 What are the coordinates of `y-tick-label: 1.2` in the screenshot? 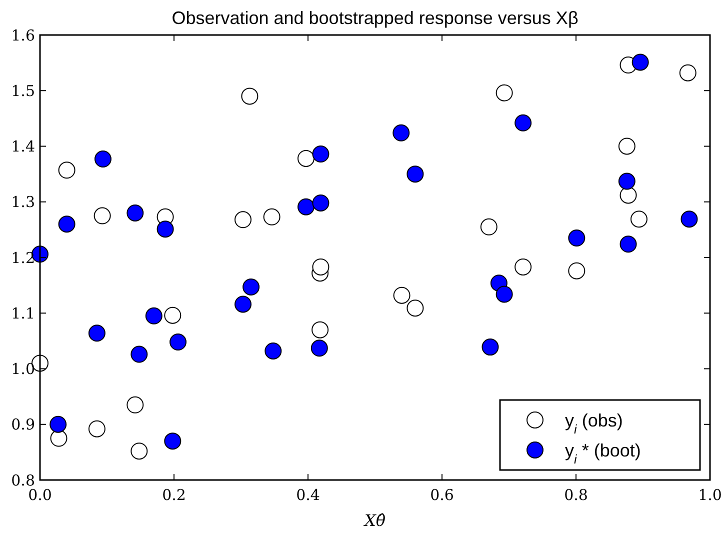 It's located at (23, 257).